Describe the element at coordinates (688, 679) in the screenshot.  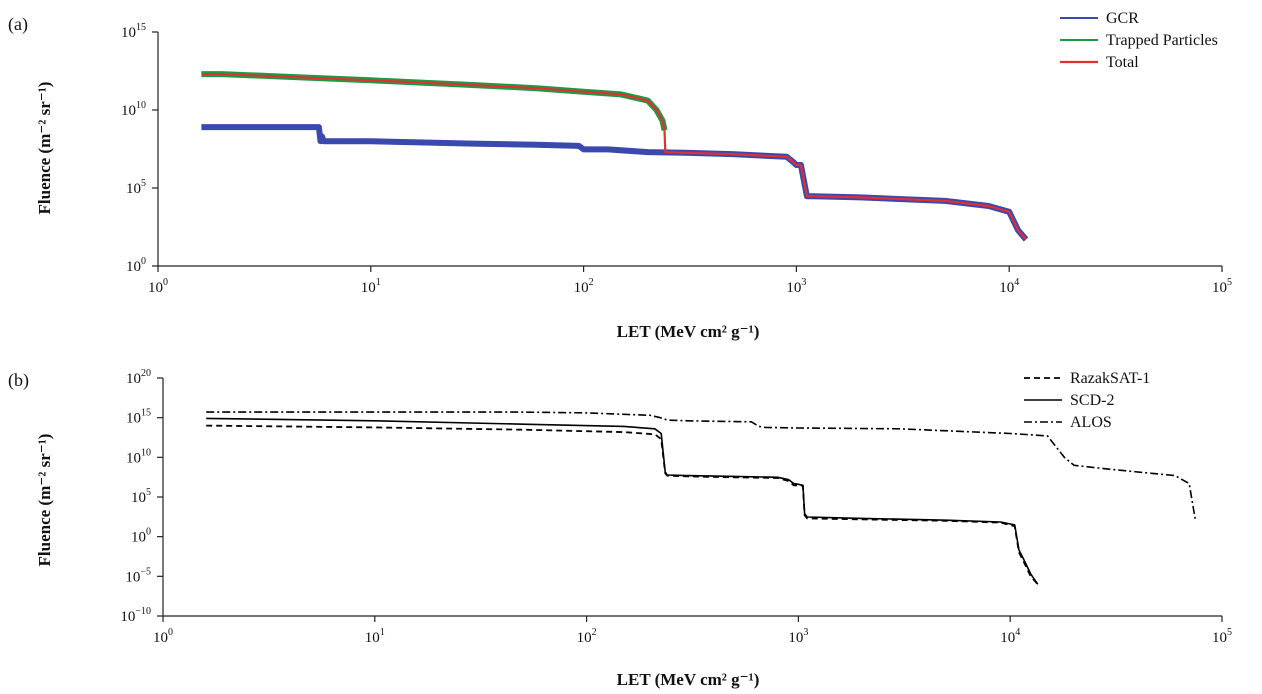
I see `panel-b-x-axis-label: LET (MeV cm² g⁻¹)` at that location.